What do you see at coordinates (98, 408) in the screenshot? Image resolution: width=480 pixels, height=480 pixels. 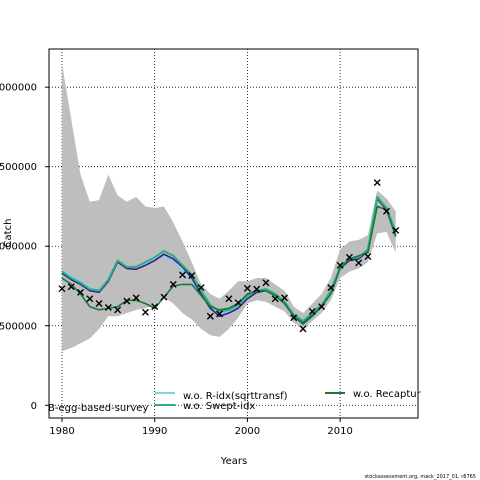 I see `legend-label: B-egg-based-survey` at bounding box center [98, 408].